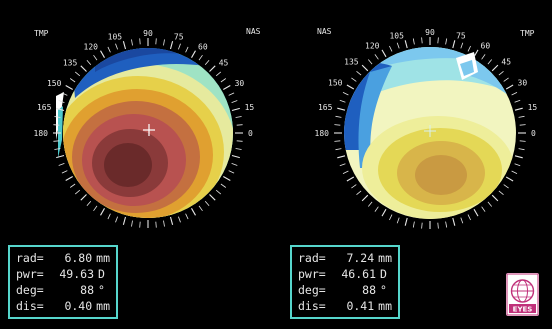  What do you see at coordinates (250, 107) in the screenshot?
I see `scale-label-15: 15` at bounding box center [250, 107].